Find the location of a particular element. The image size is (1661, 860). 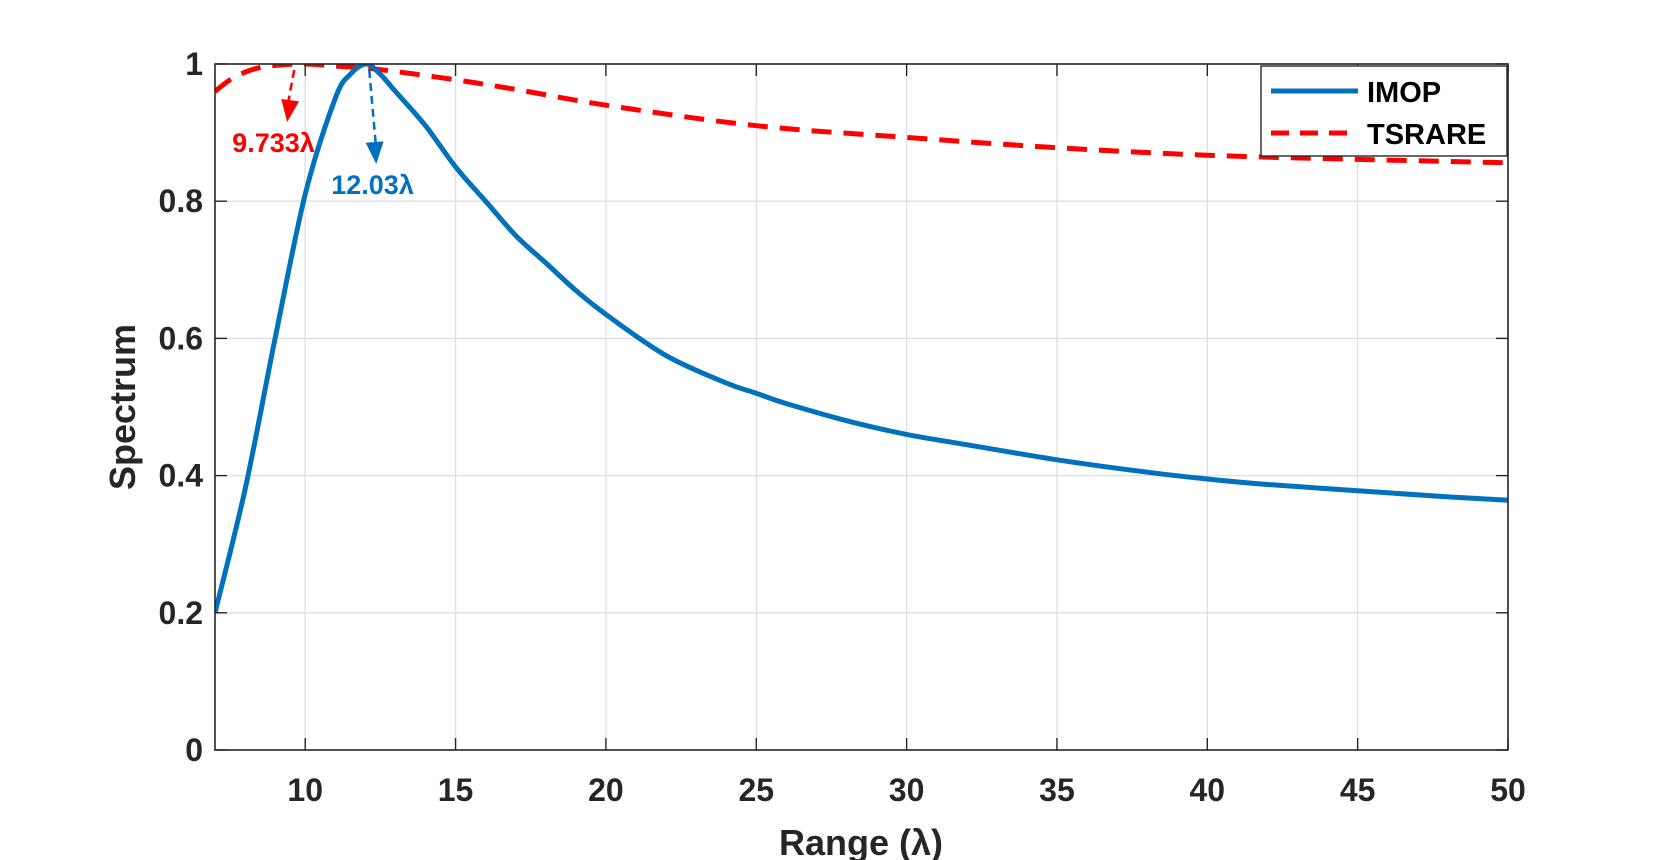

y-tick-label: 0.6 is located at coordinates (181, 338).